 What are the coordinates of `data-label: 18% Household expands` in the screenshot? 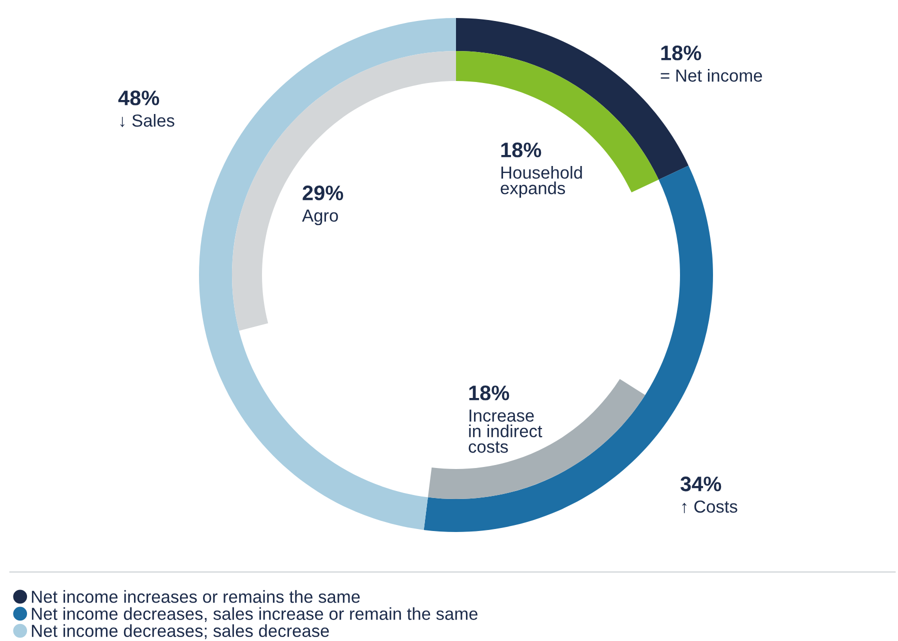 It's located at (541, 170).